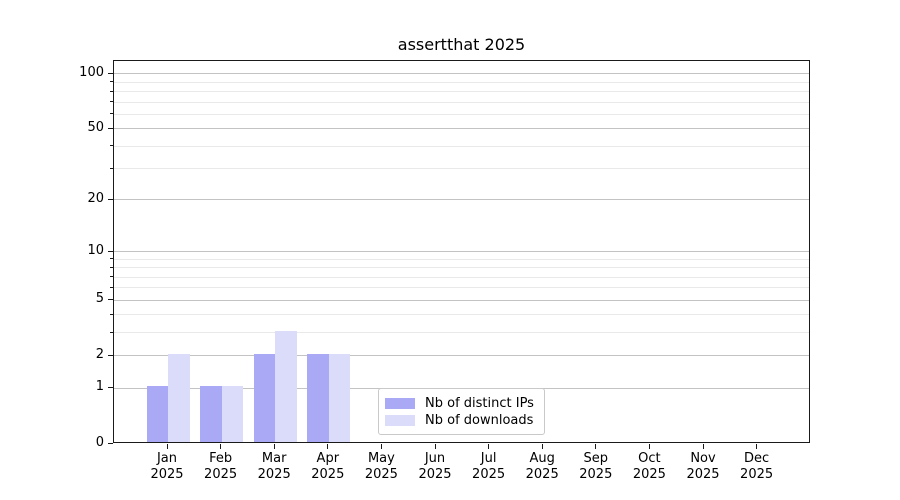 The image size is (900, 500). What do you see at coordinates (232, 414) in the screenshot?
I see `bar-feb-downloads` at bounding box center [232, 414].